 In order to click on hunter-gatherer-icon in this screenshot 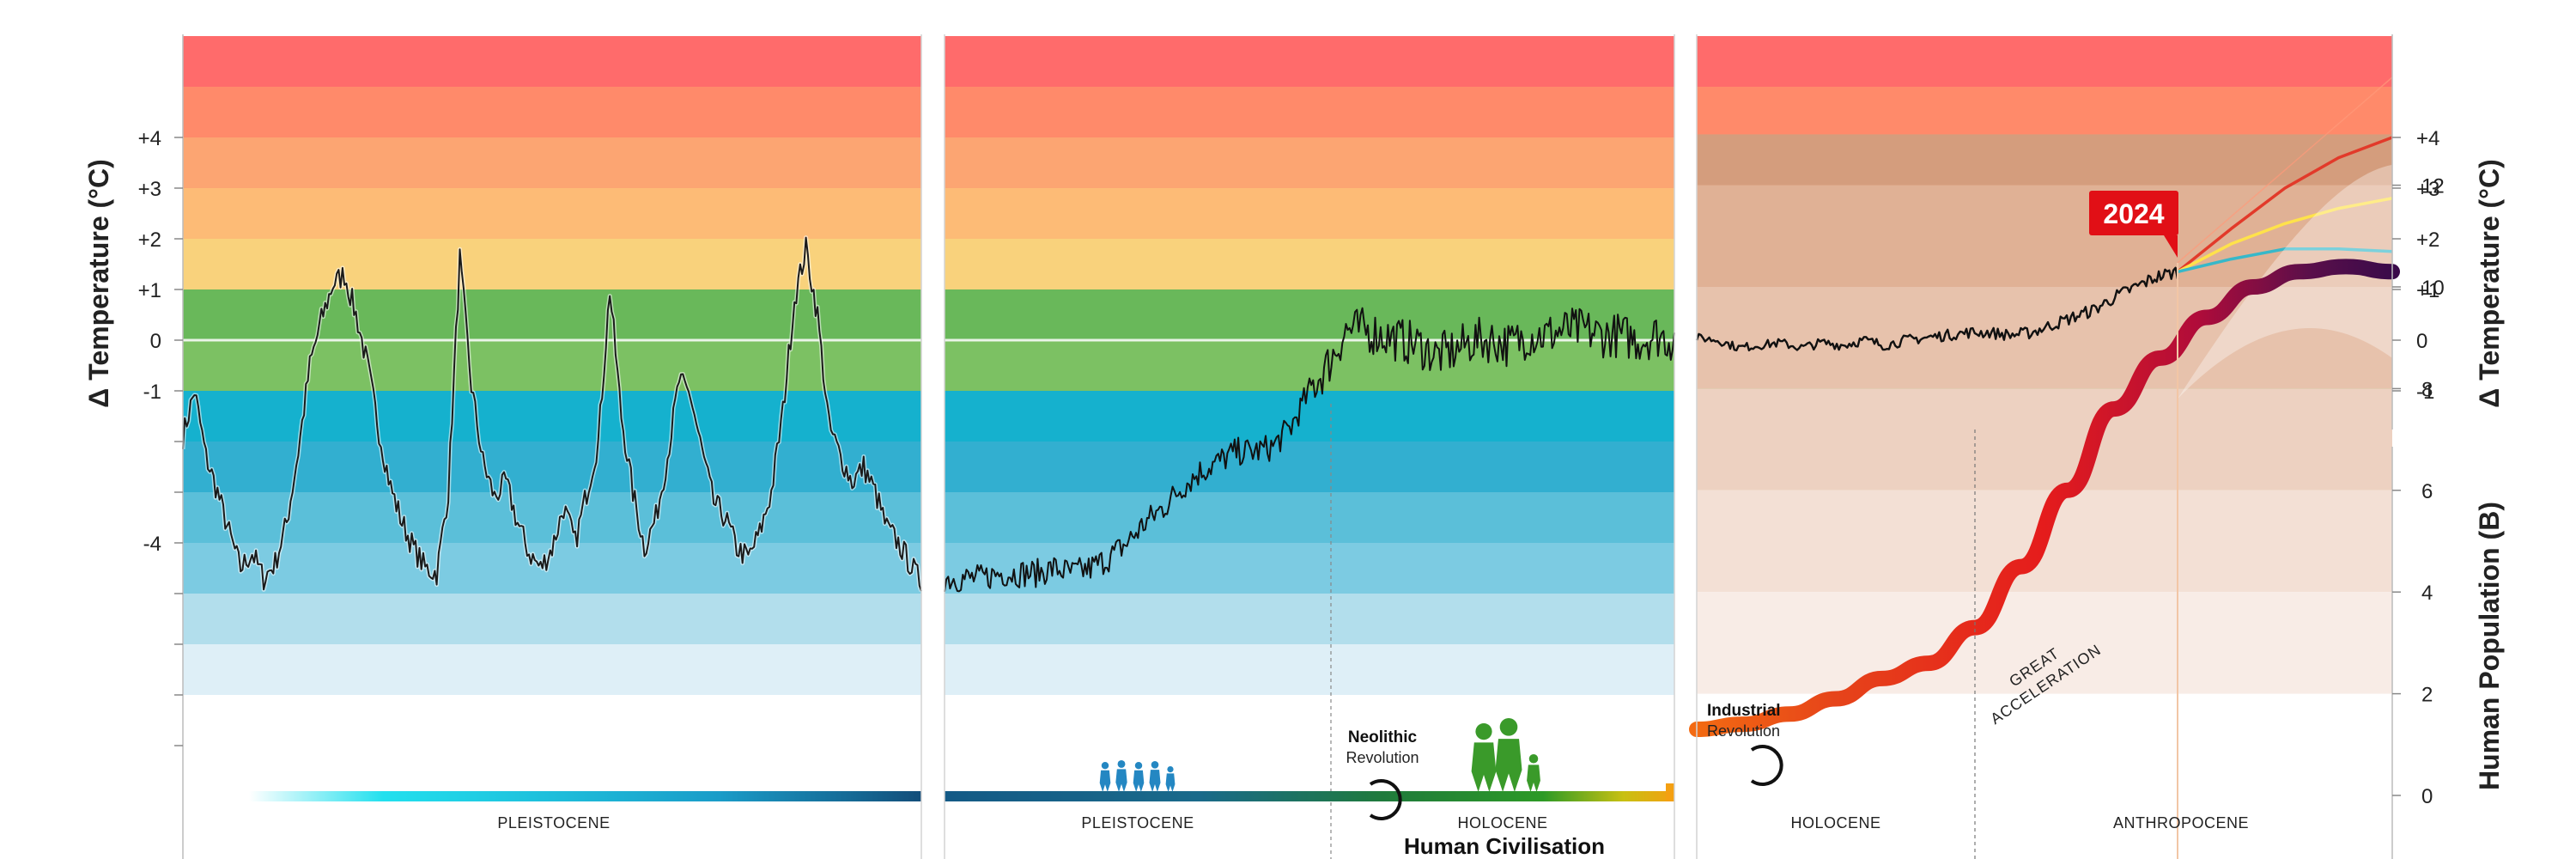, I will do `click(1137, 776)`.